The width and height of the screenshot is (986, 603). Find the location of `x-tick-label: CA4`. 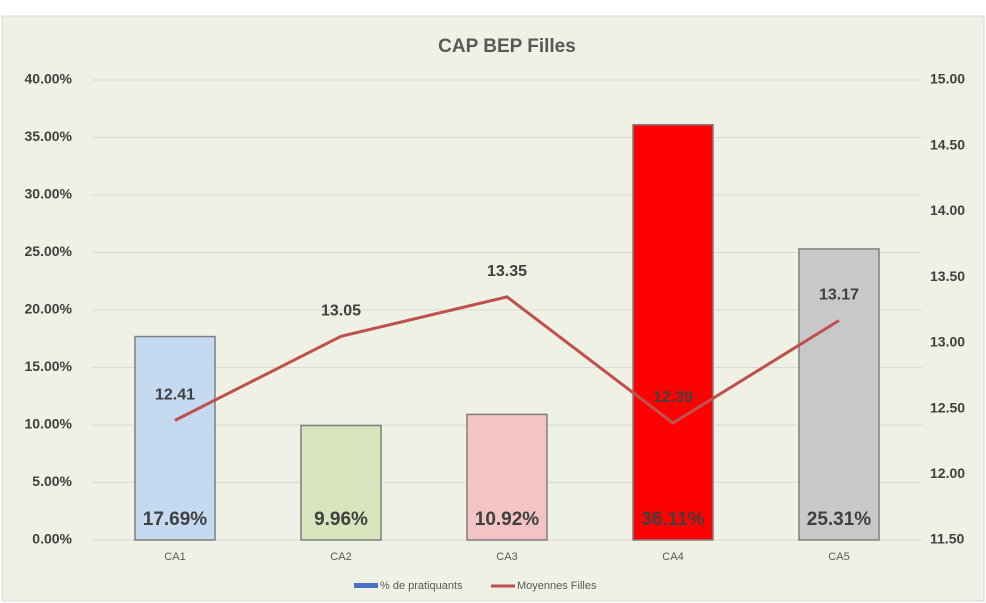

x-tick-label: CA4 is located at coordinates (672, 557).